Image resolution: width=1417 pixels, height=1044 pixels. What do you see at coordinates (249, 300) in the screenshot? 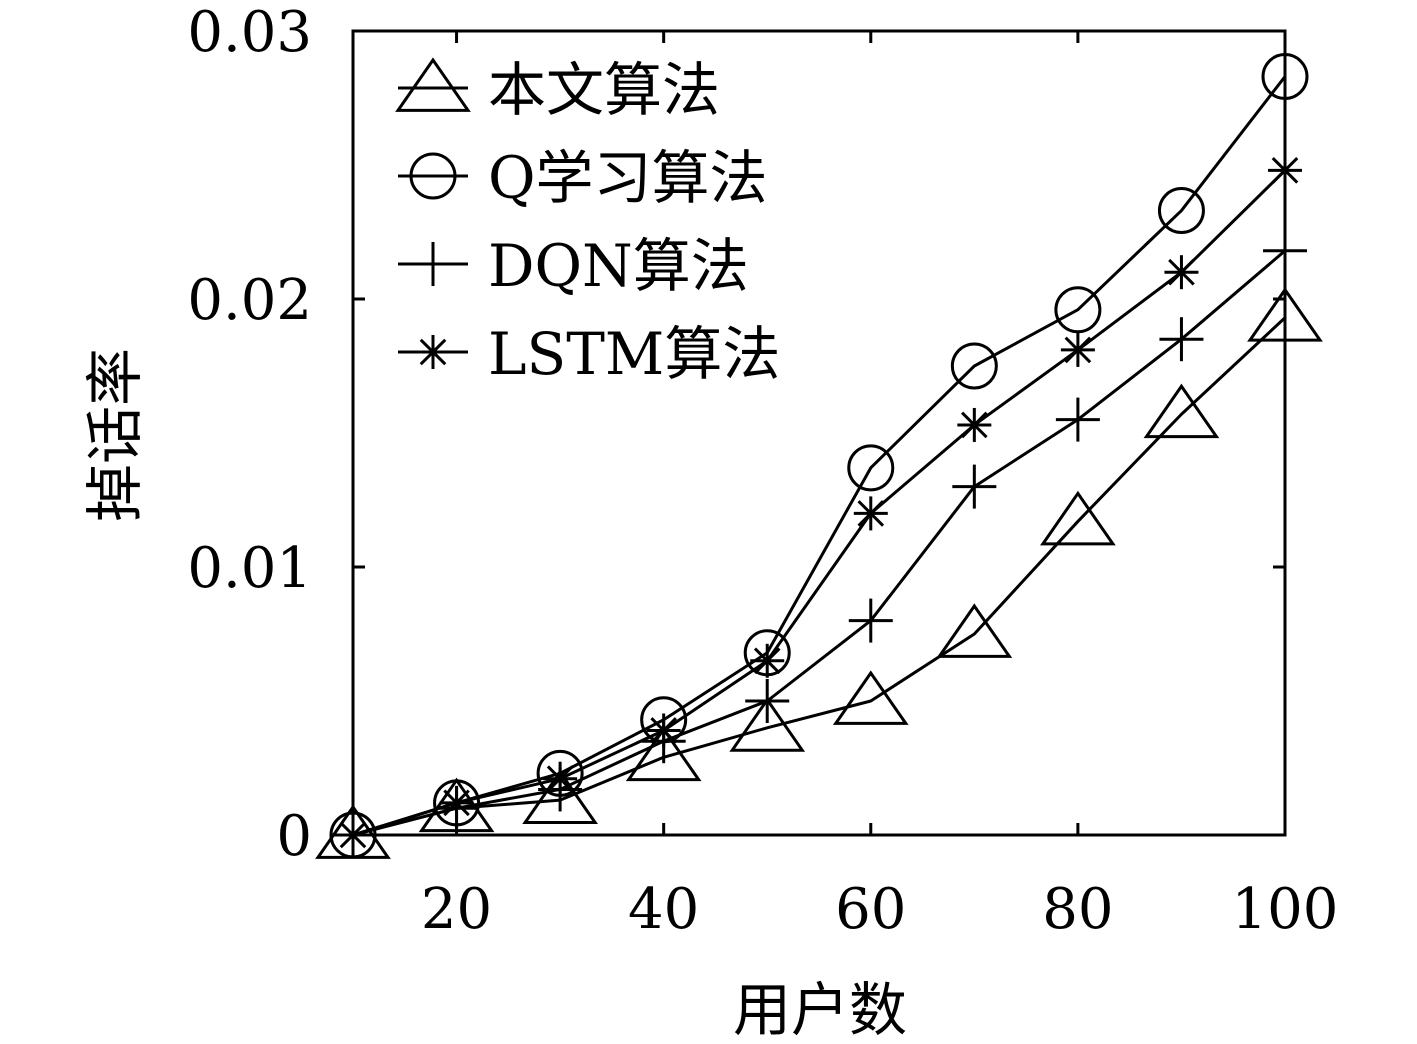
I see `y-tick-label: 0.02` at bounding box center [249, 300].